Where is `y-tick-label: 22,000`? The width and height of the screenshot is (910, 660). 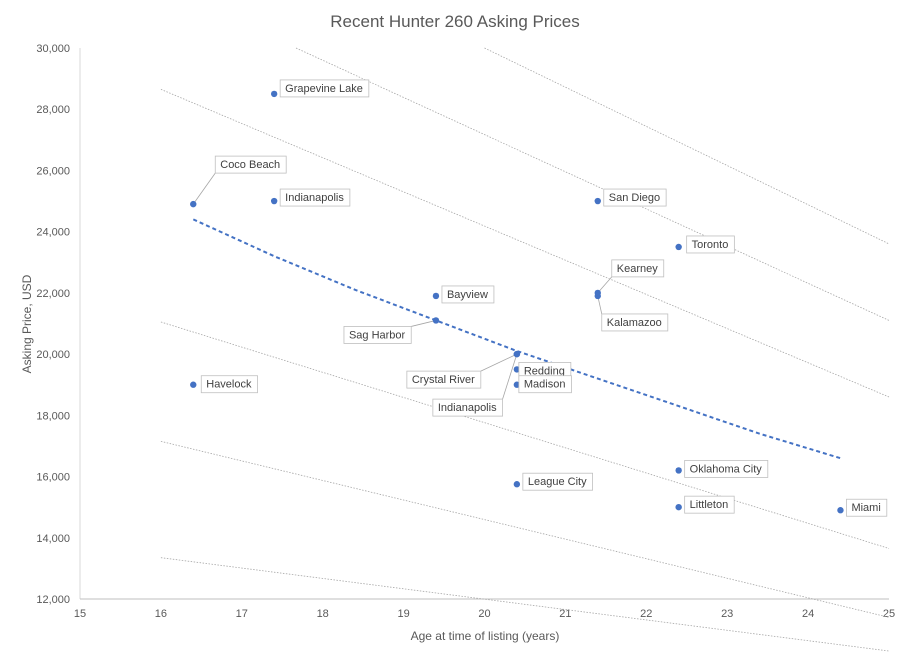
y-tick-label: 22,000 is located at coordinates (53, 294).